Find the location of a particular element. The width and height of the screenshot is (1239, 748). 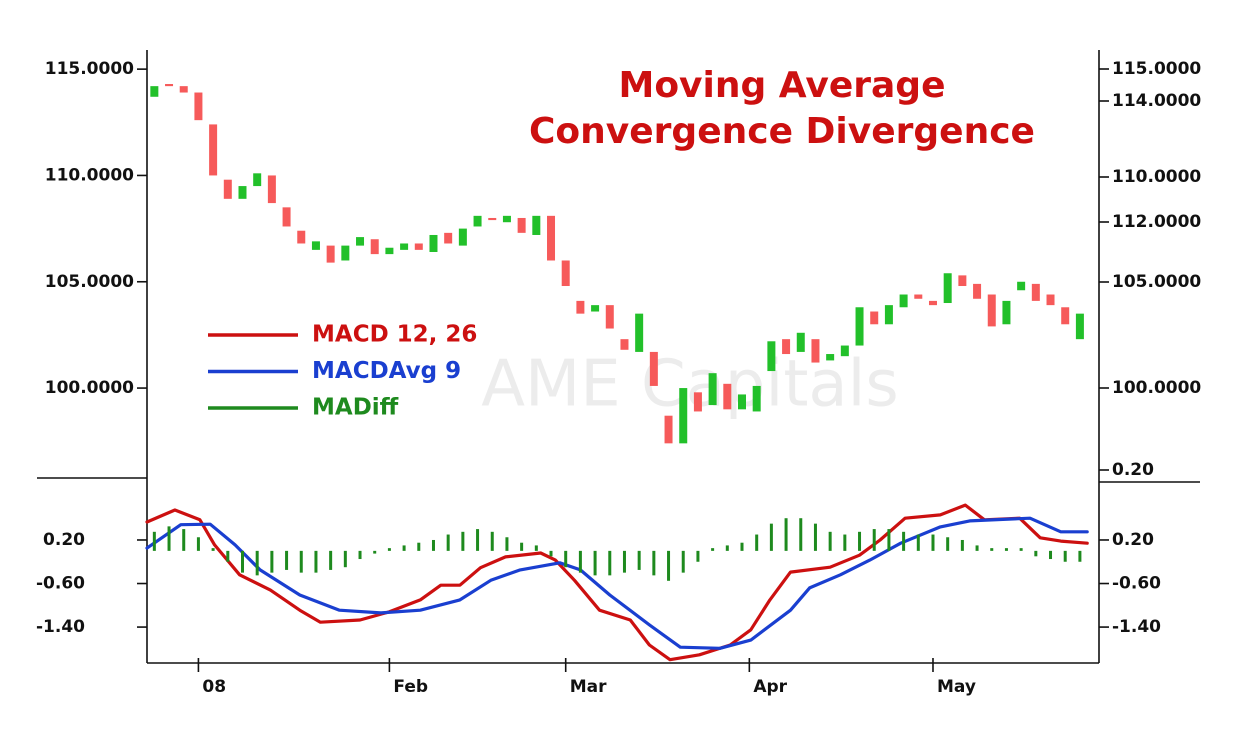

y-tick-label: -1.40 is located at coordinates (60, 627).